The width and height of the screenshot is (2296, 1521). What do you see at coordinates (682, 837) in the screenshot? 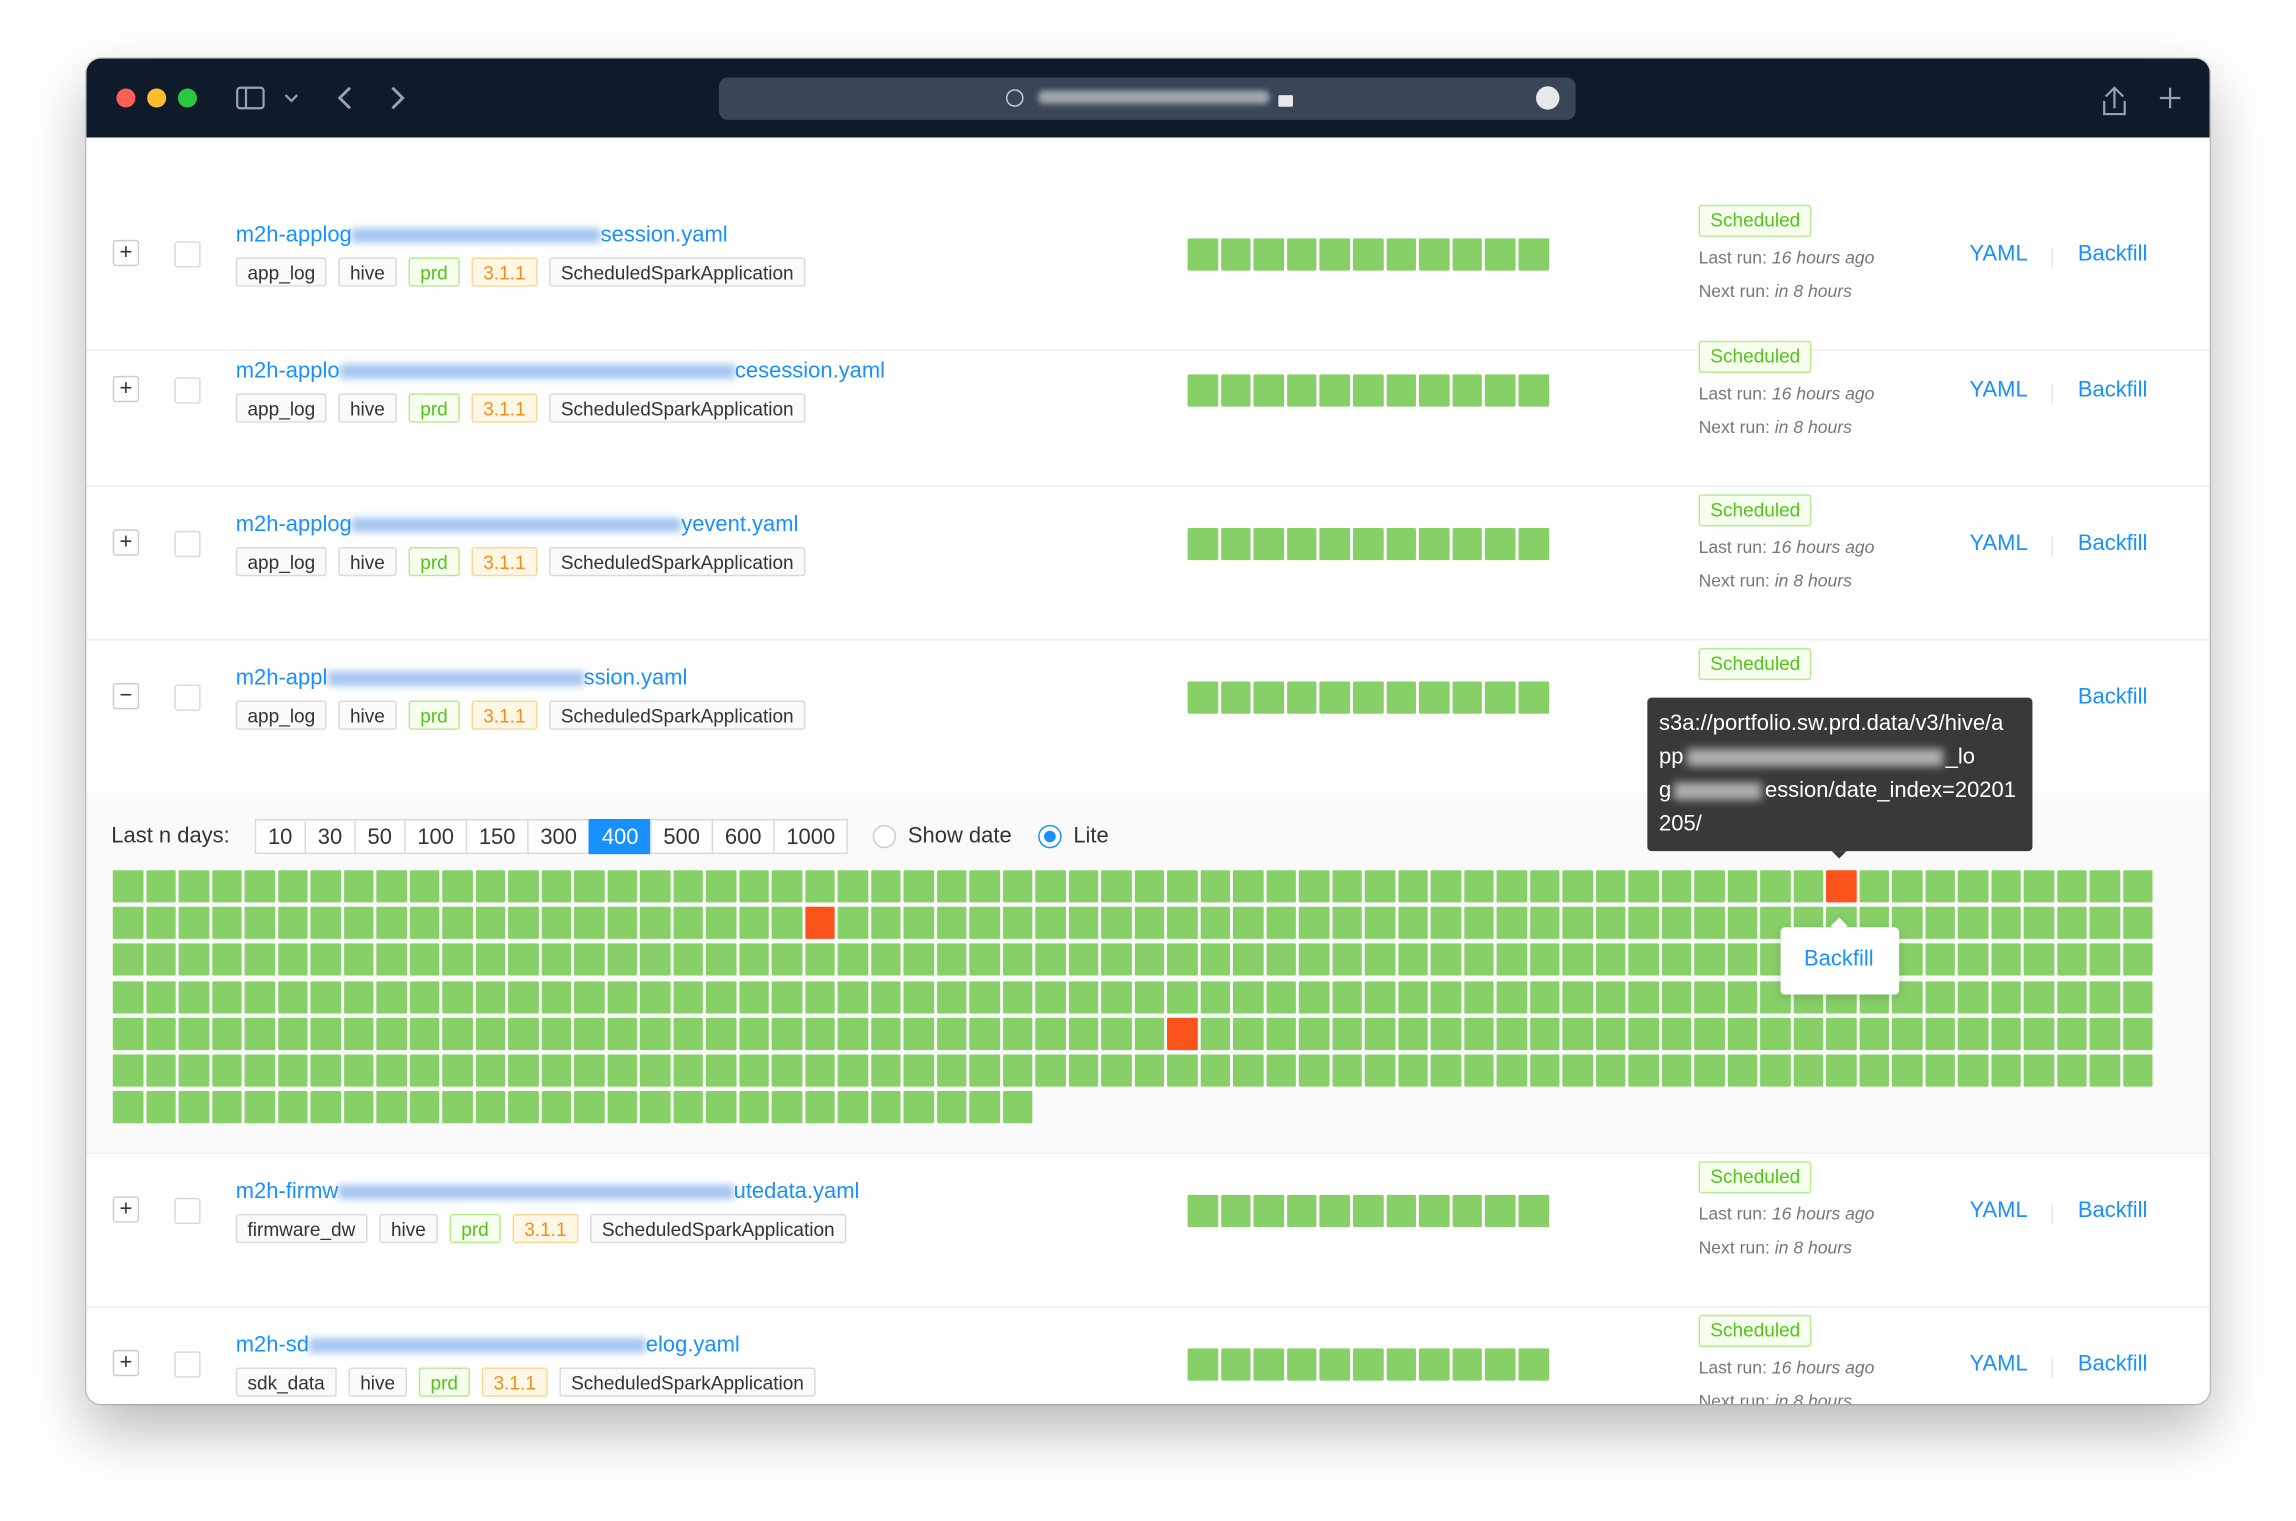
I see `days-option: 500` at bounding box center [682, 837].